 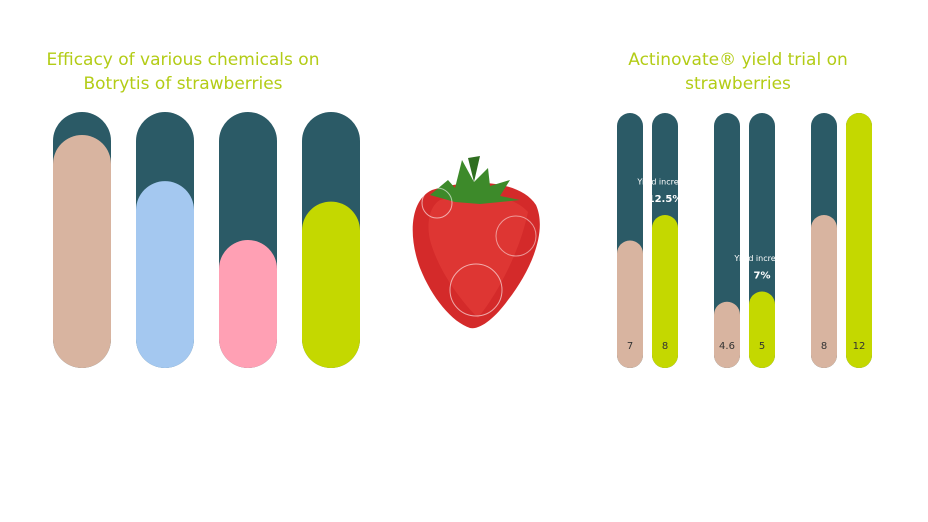 I want to click on value-label: 12, so click(x=859, y=346).